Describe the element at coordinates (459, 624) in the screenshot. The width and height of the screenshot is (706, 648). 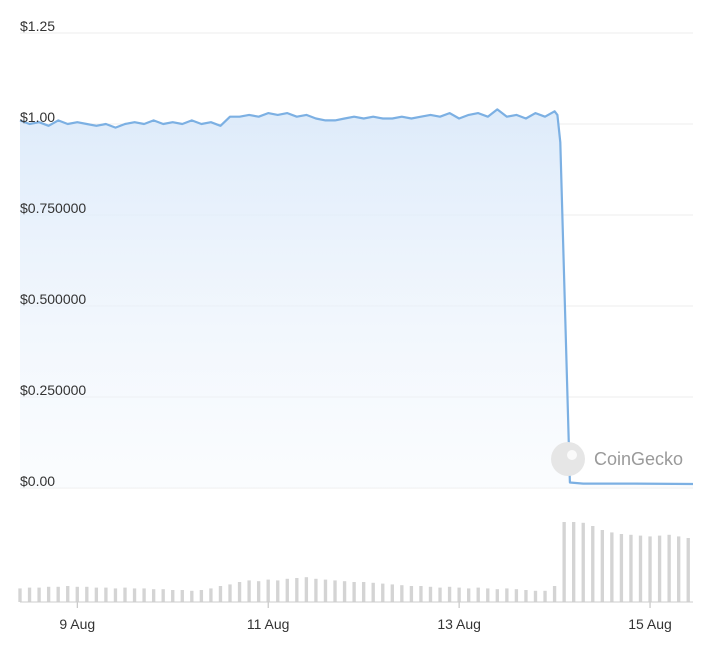
I see `x-tick-label: 13 Aug` at that location.